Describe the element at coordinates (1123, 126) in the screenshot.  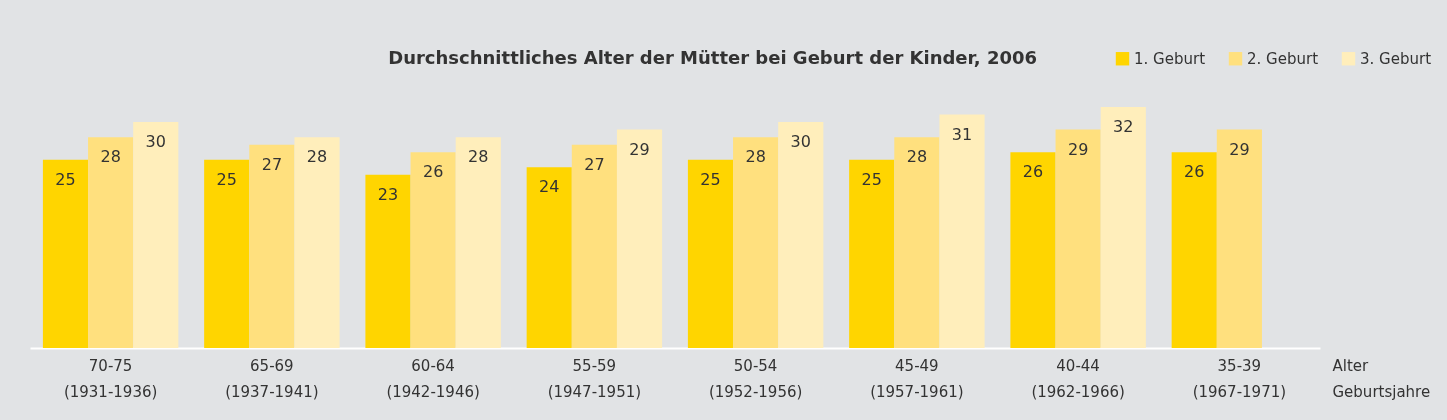
I see `data-label: 32` at that location.